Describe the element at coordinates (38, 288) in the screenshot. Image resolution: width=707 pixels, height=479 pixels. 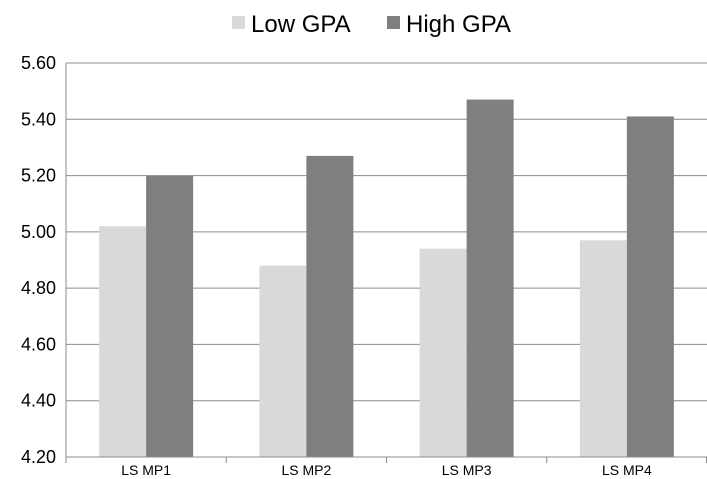
I see `y-tick-label: 4.80` at that location.